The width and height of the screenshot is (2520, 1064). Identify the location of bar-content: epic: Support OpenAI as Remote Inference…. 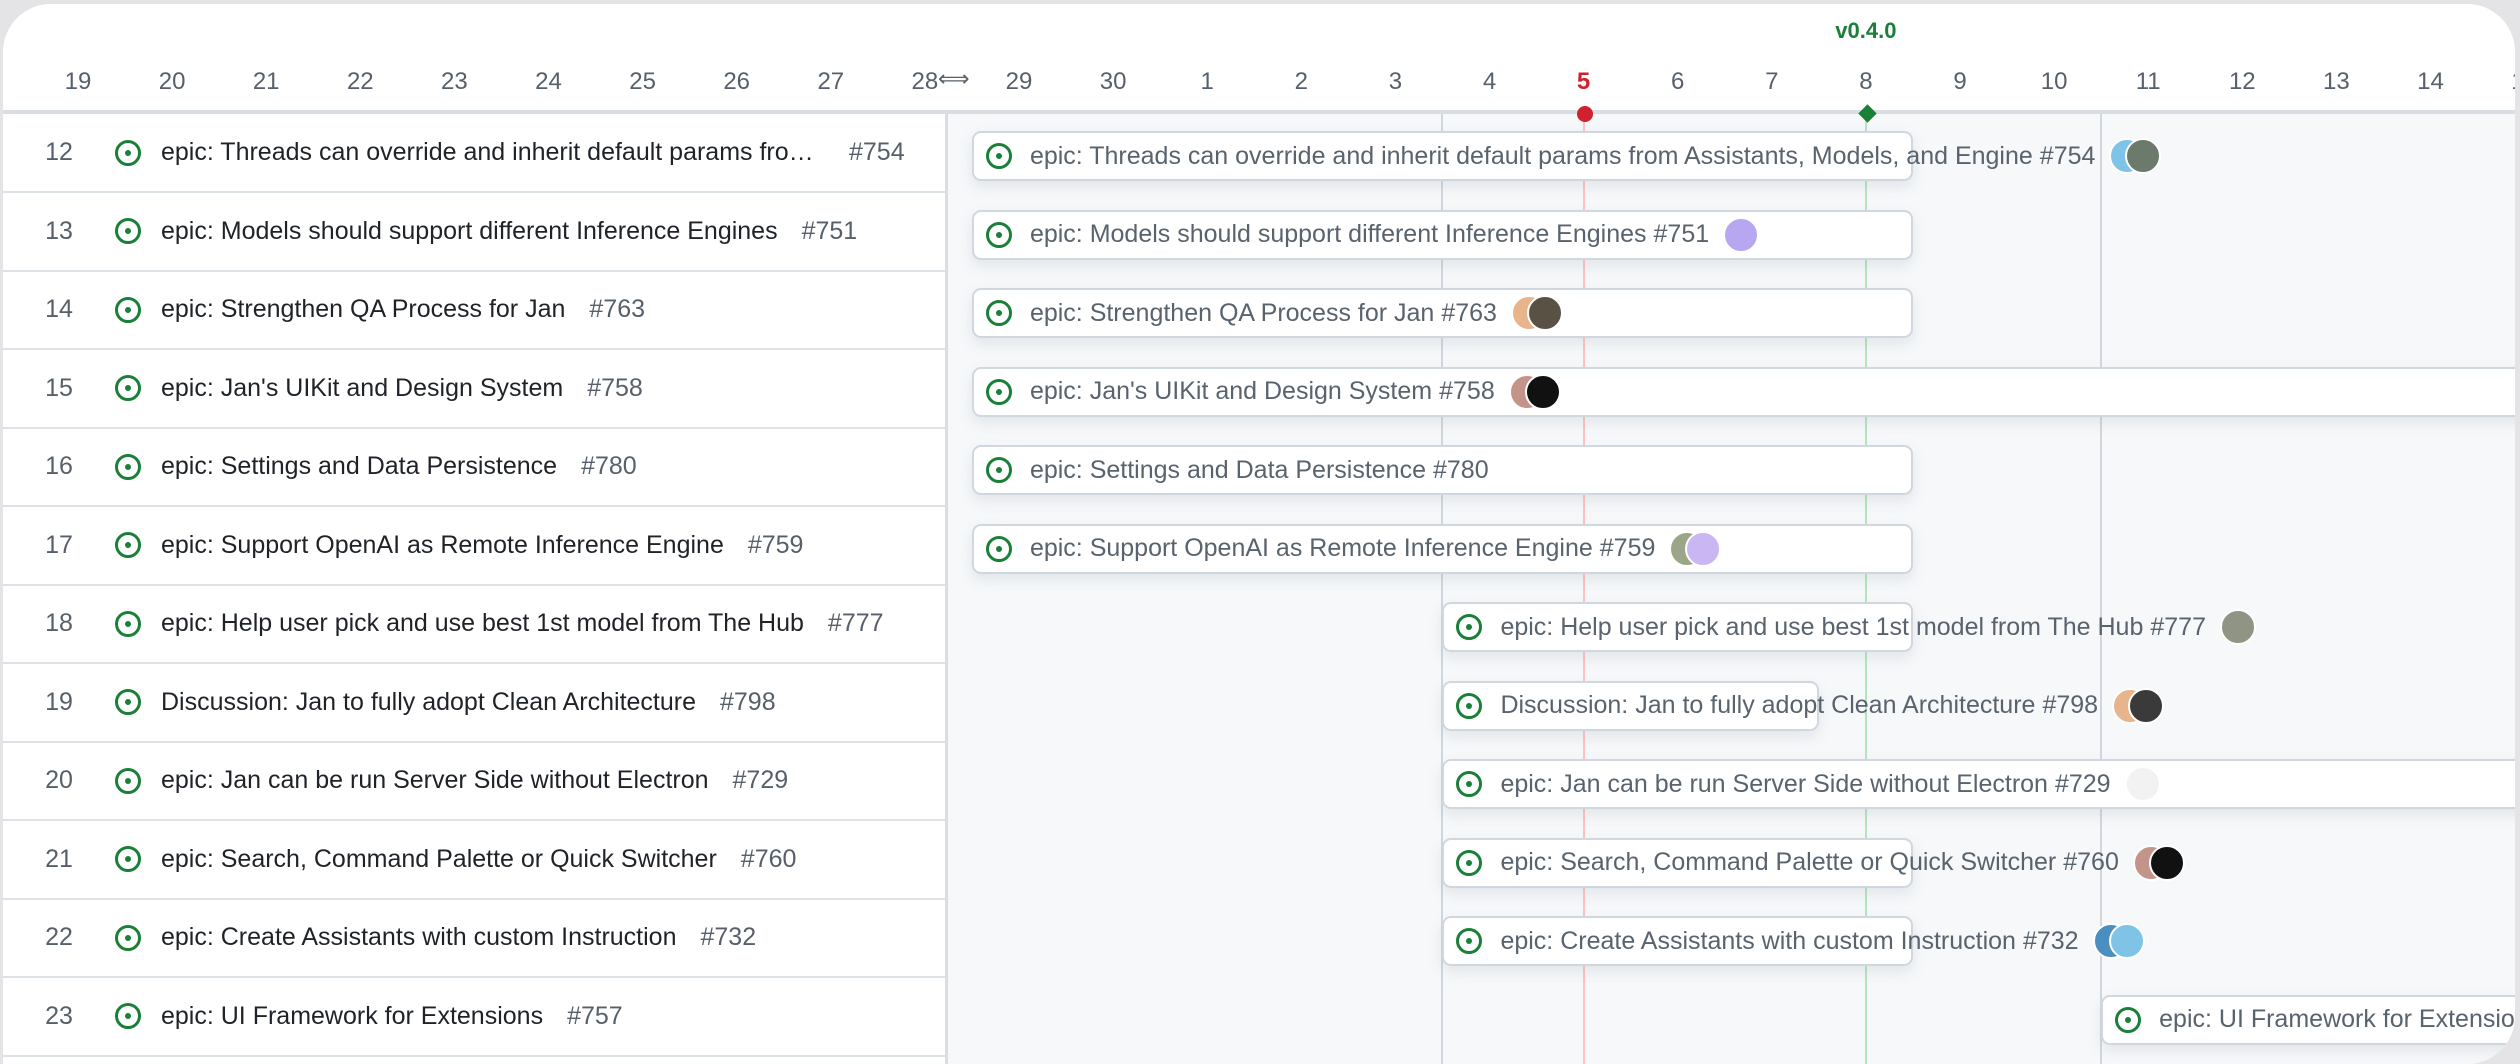
(1353, 549).